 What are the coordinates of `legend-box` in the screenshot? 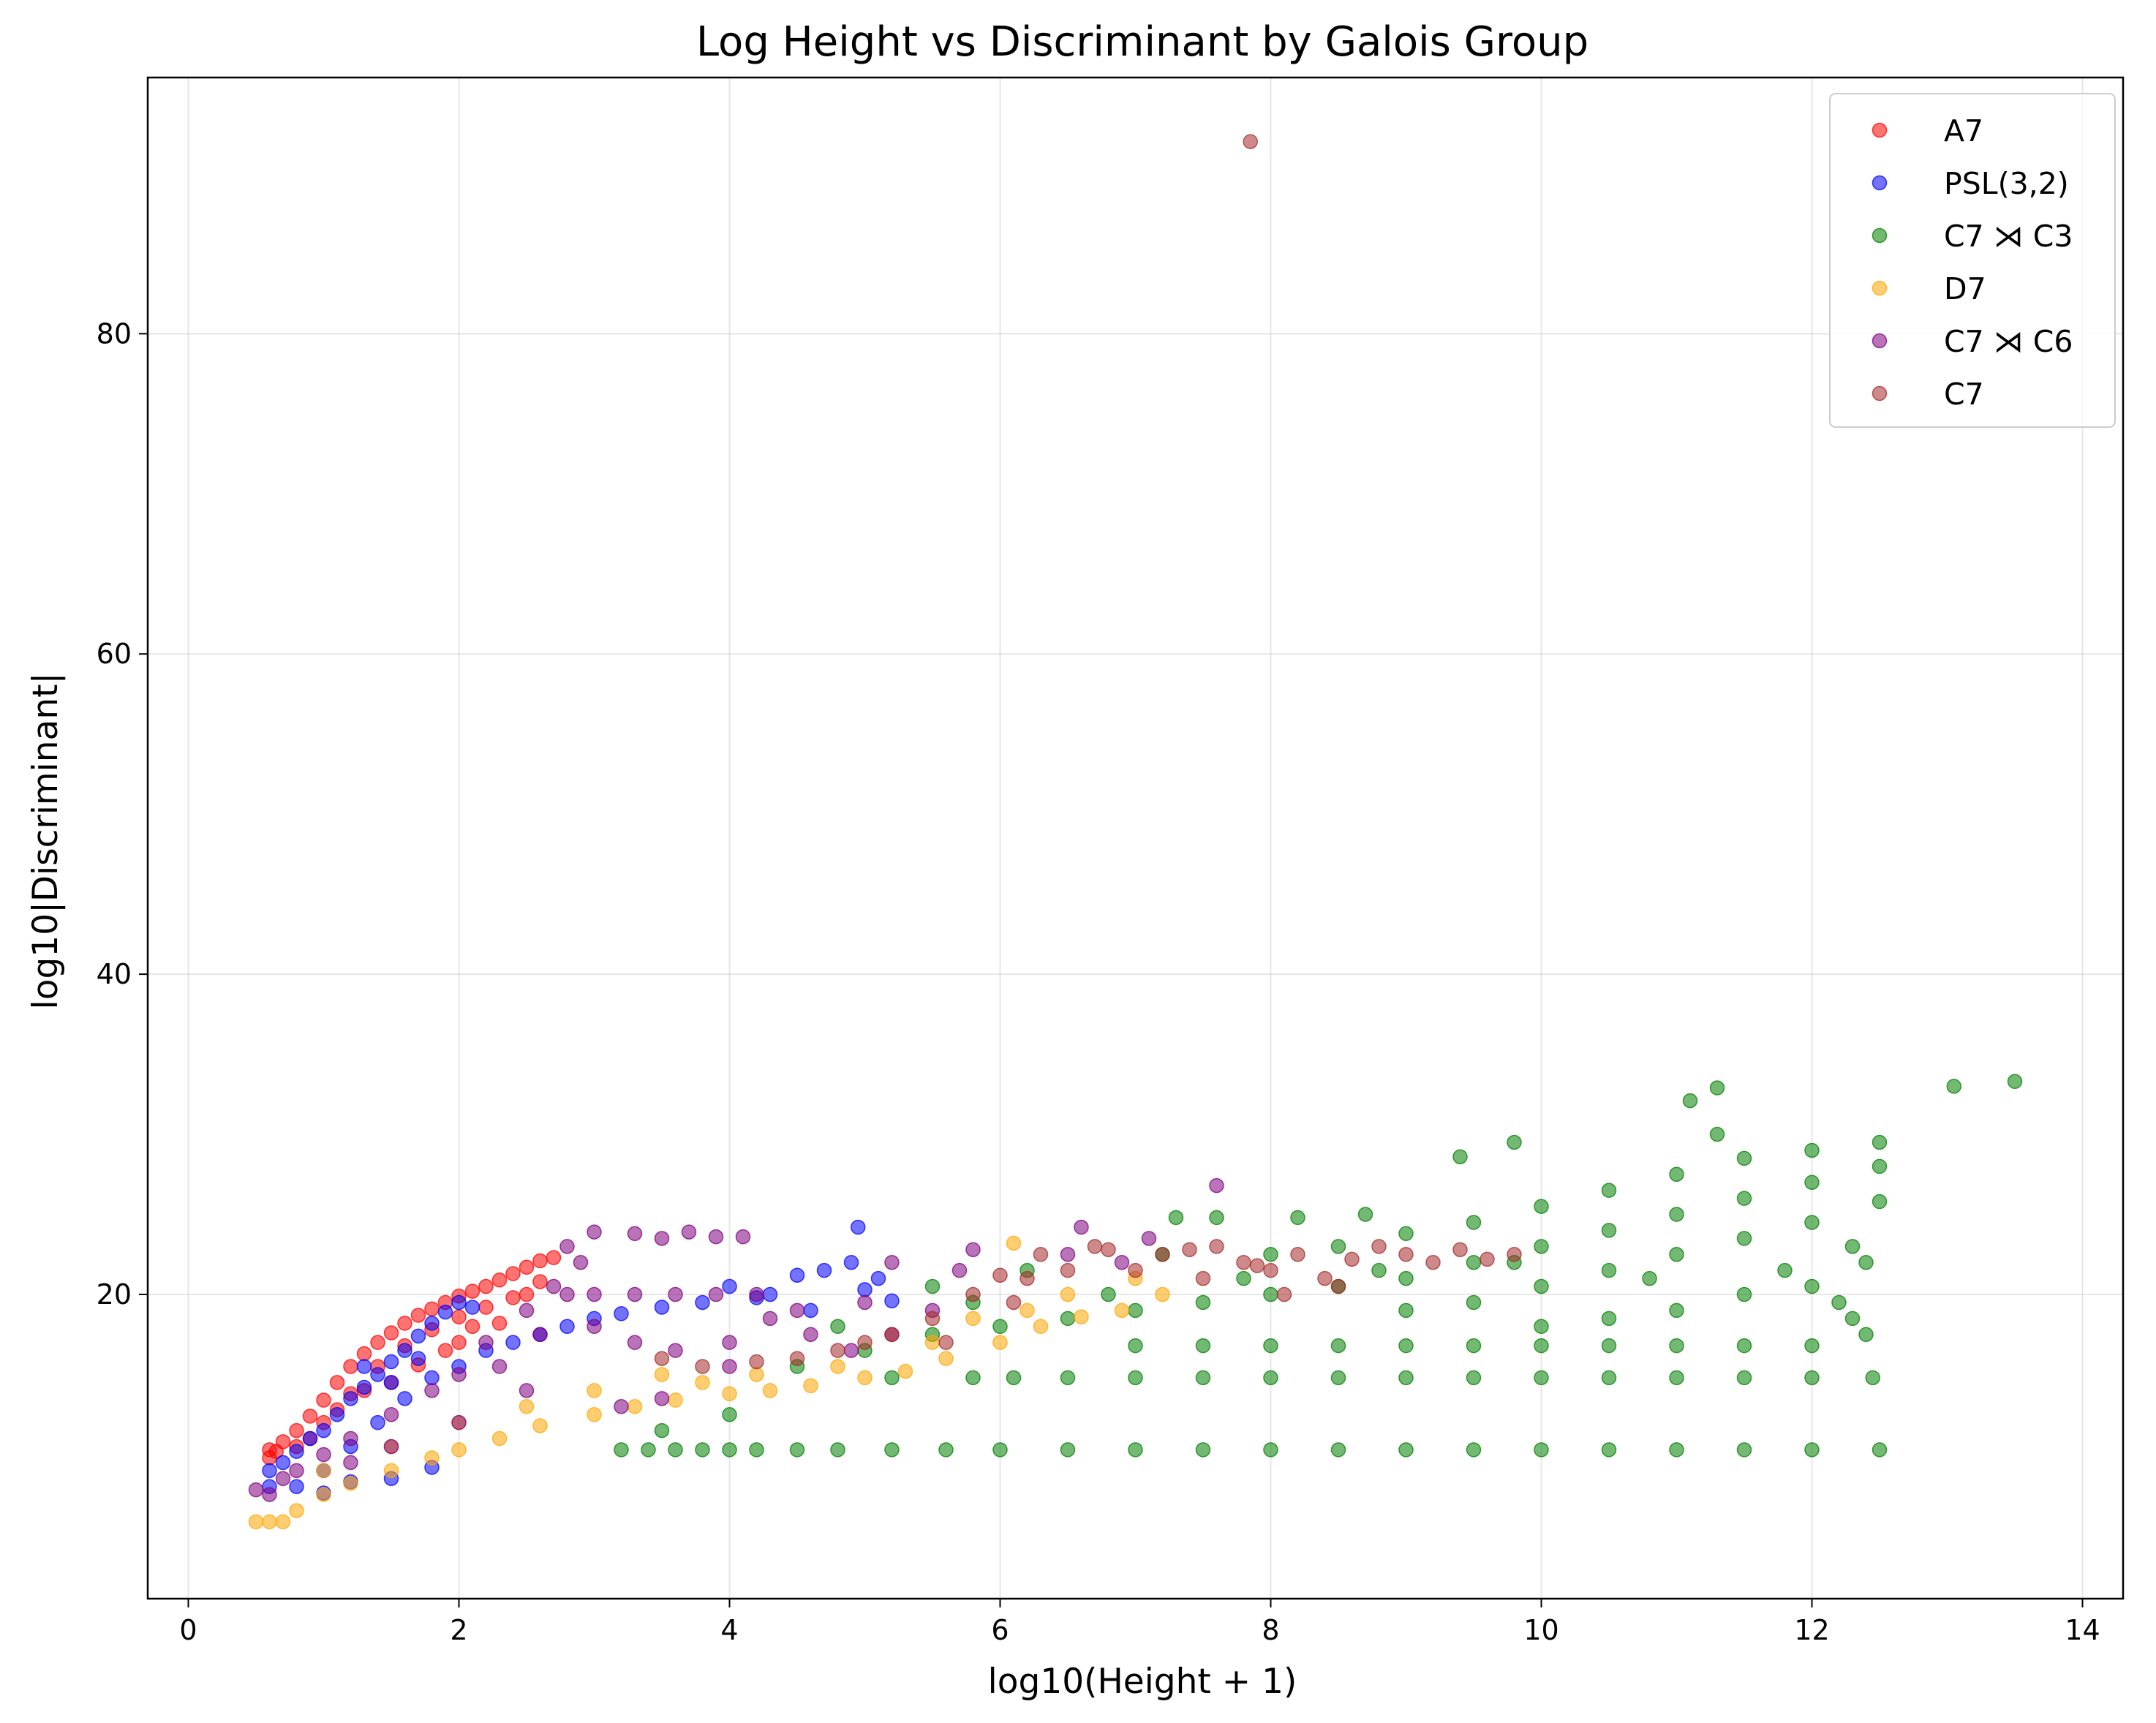 It's located at (1972, 260).